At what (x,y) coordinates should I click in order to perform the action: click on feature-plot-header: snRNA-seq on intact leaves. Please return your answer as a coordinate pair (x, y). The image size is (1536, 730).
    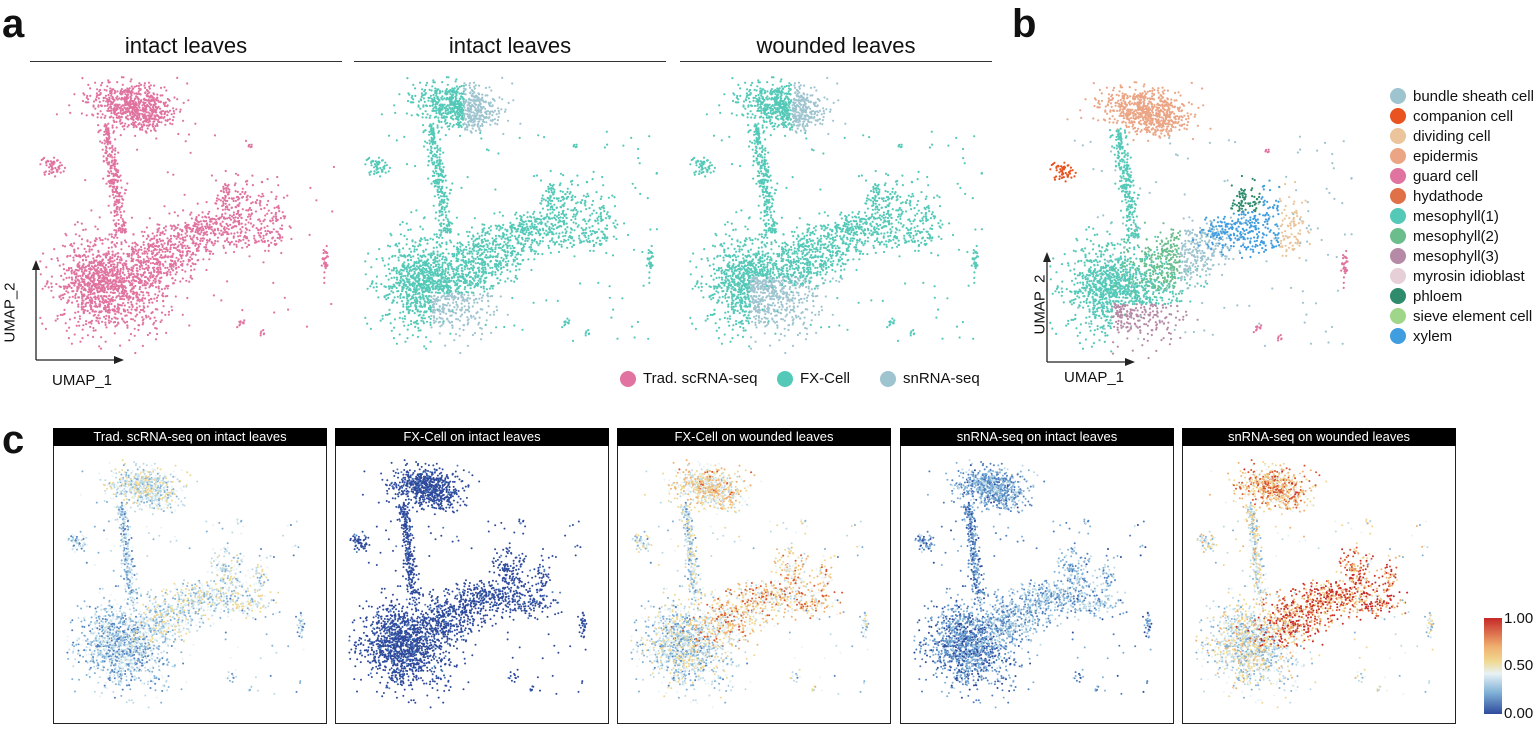
    Looking at the image, I should click on (1037, 437).